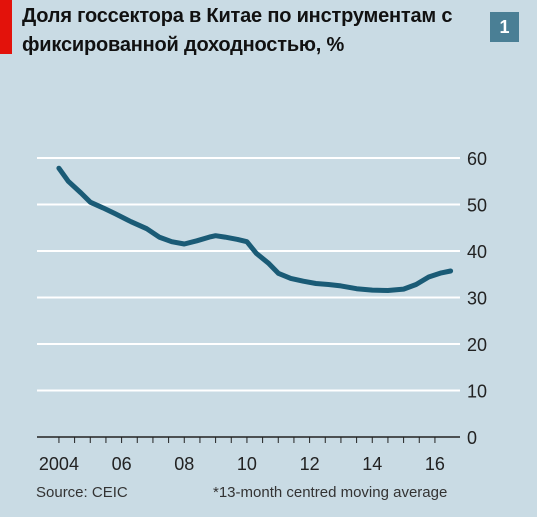  What do you see at coordinates (82, 492) in the screenshot?
I see `source-note: Source: CEIC` at bounding box center [82, 492].